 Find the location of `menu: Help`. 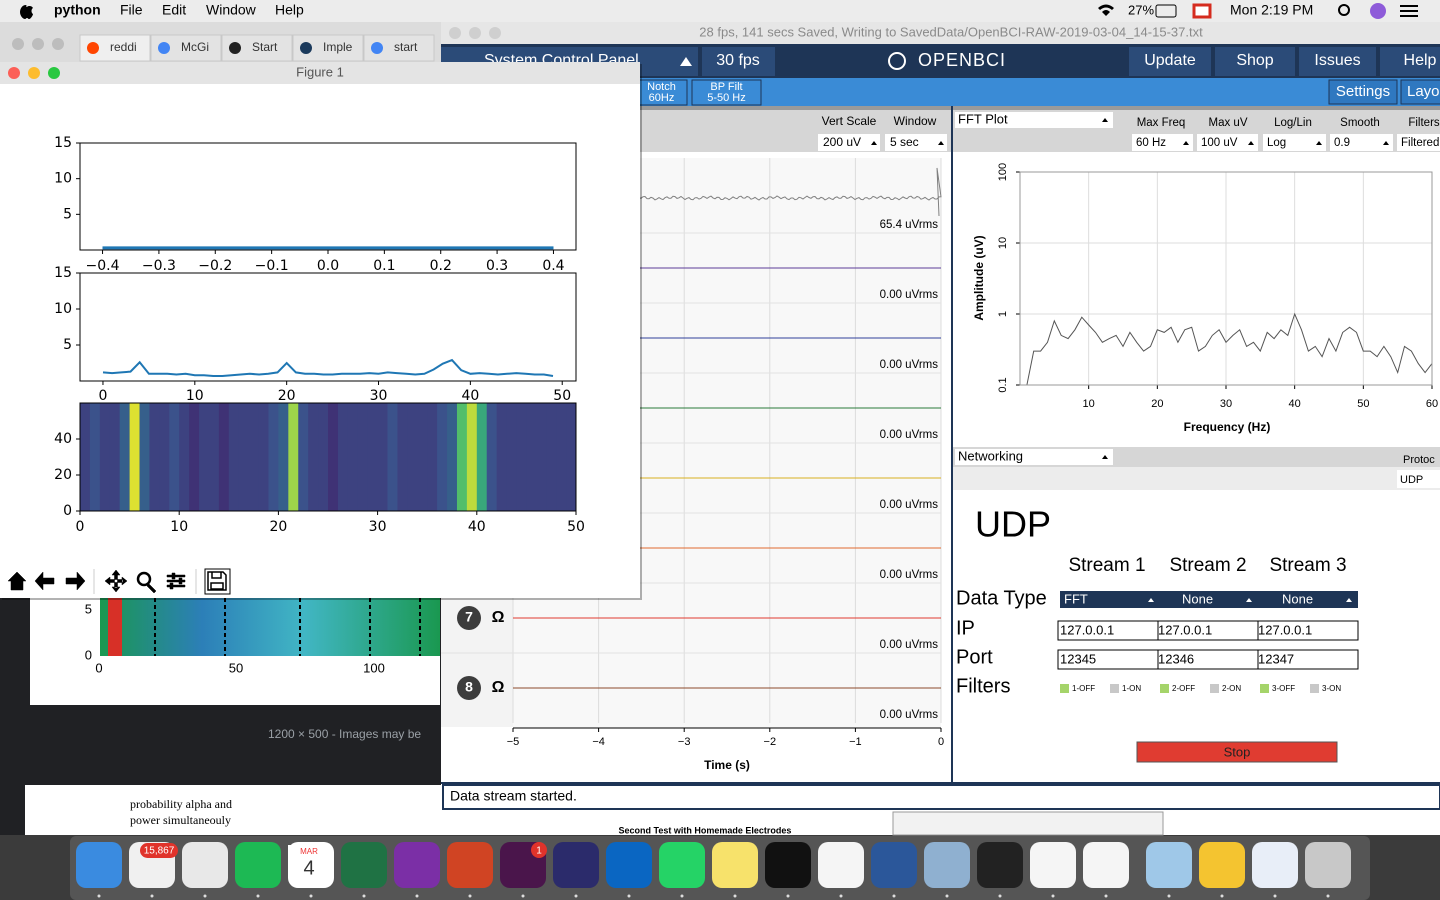

menu: Help is located at coordinates (289, 10).